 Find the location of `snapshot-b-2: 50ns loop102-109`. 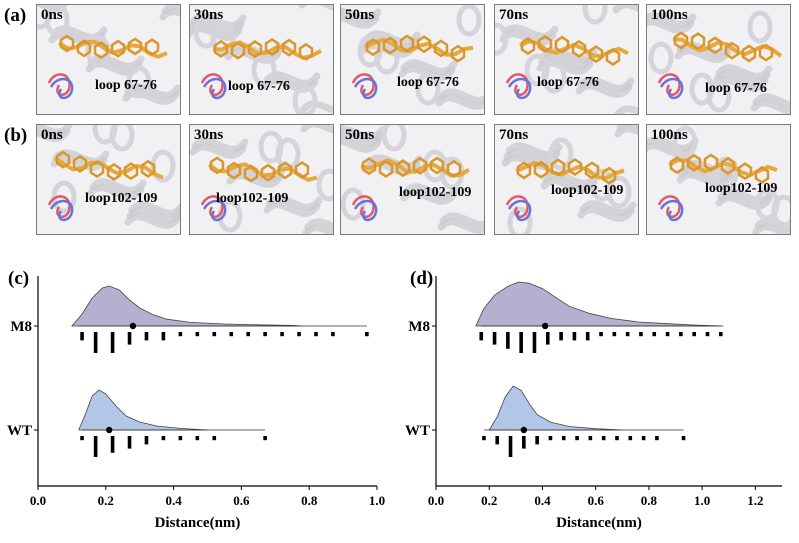

snapshot-b-2: 50ns loop102-109 is located at coordinates (412, 179).